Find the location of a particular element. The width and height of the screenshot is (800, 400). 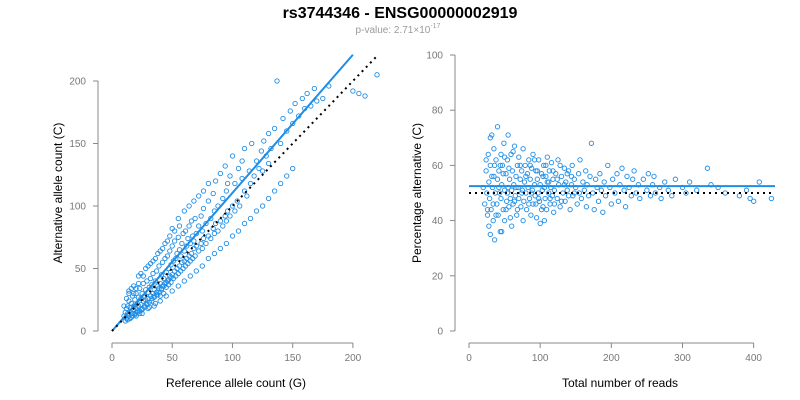

right-y-tick-label: 40 is located at coordinates (438, 221).